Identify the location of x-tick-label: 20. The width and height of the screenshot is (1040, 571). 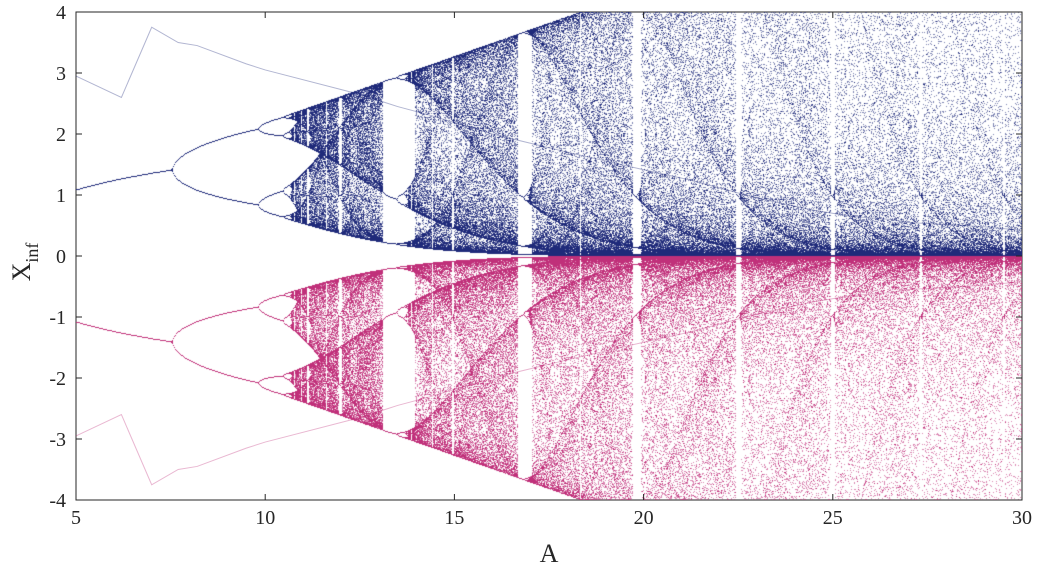
(644, 518).